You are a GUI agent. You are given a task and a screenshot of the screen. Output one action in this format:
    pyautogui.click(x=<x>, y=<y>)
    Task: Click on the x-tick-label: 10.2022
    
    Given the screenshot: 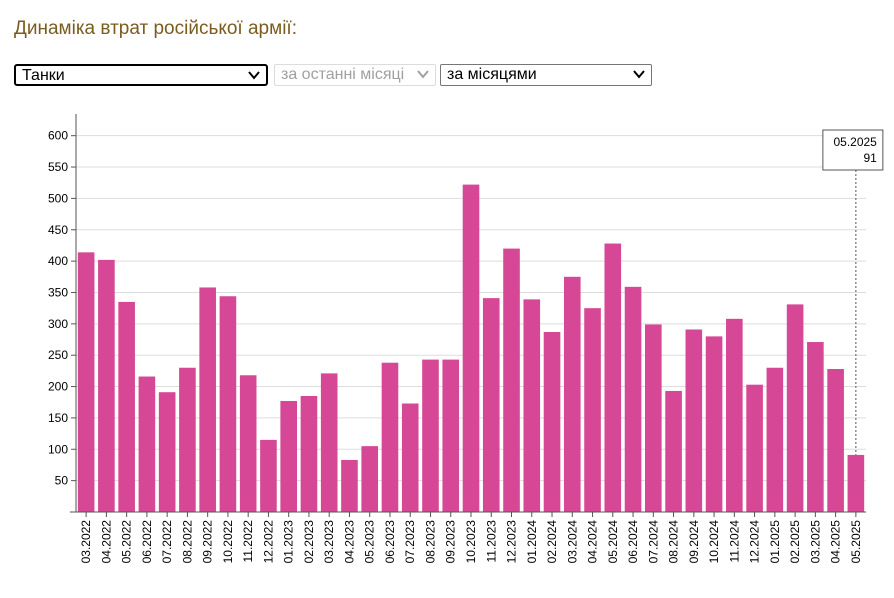 What is the action you would take?
    pyautogui.click(x=228, y=542)
    